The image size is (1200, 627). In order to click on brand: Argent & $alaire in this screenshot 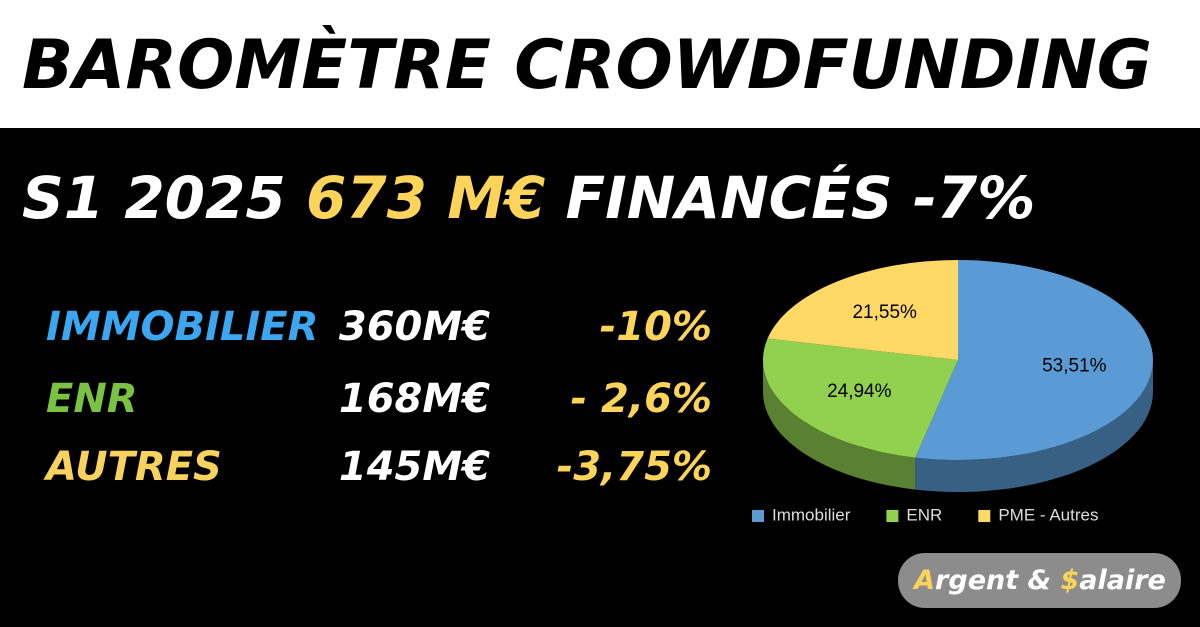, I will do `click(1039, 580)`.